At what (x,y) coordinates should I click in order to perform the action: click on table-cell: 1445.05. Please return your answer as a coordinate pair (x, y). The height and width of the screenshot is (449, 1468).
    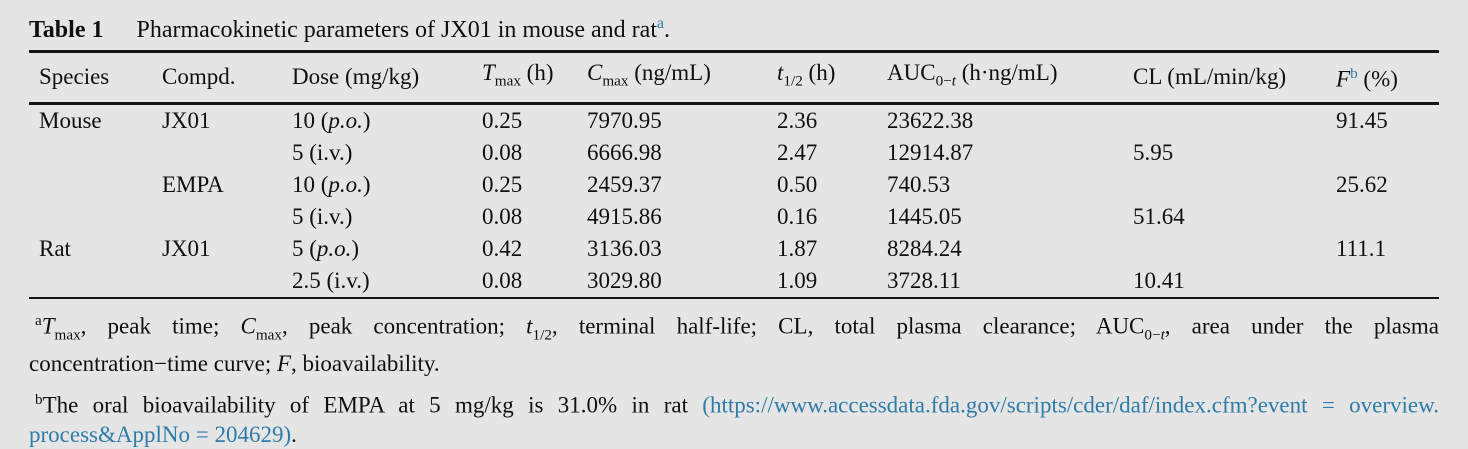
    Looking at the image, I should click on (1000, 217).